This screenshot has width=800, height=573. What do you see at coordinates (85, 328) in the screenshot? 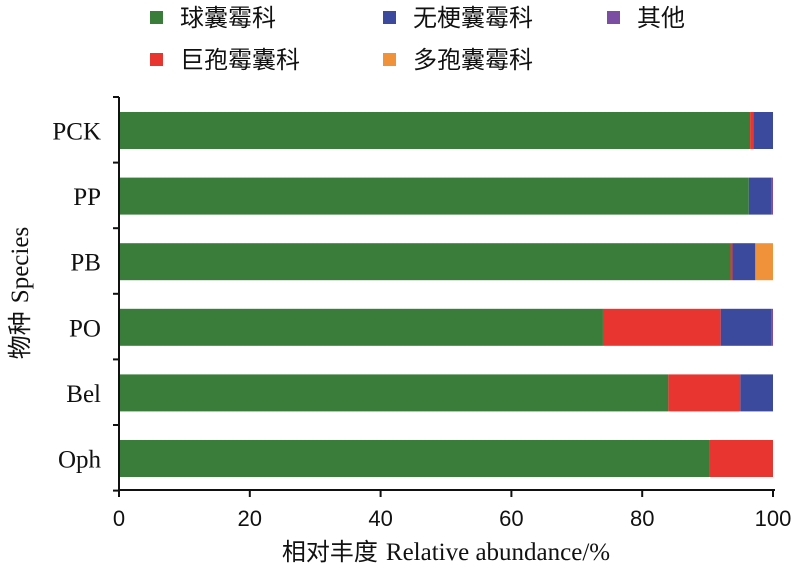
I see `category-label: PO` at bounding box center [85, 328].